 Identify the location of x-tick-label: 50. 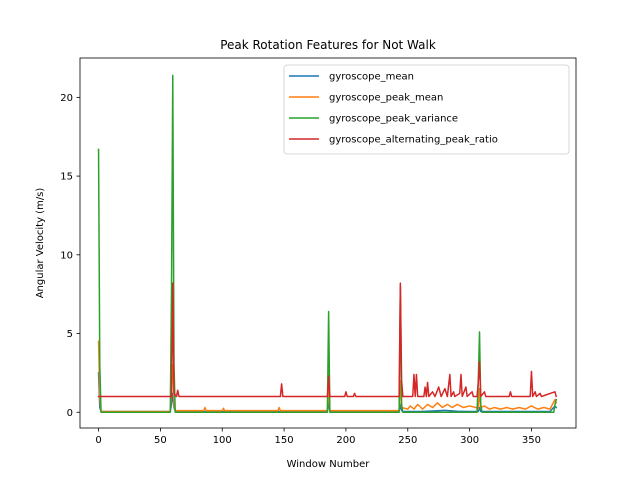
(160, 440).